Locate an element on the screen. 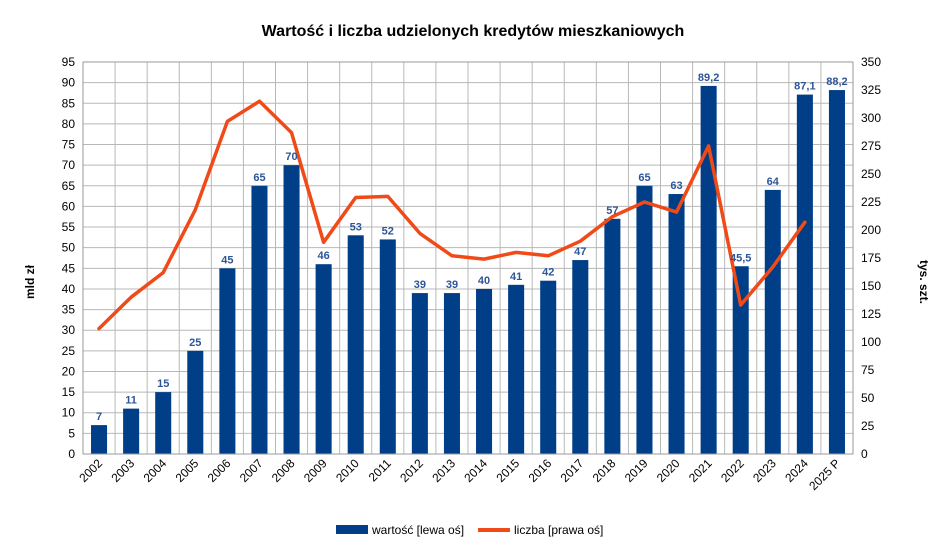 The image size is (947, 544). bar-data-label: 7 is located at coordinates (99, 417).